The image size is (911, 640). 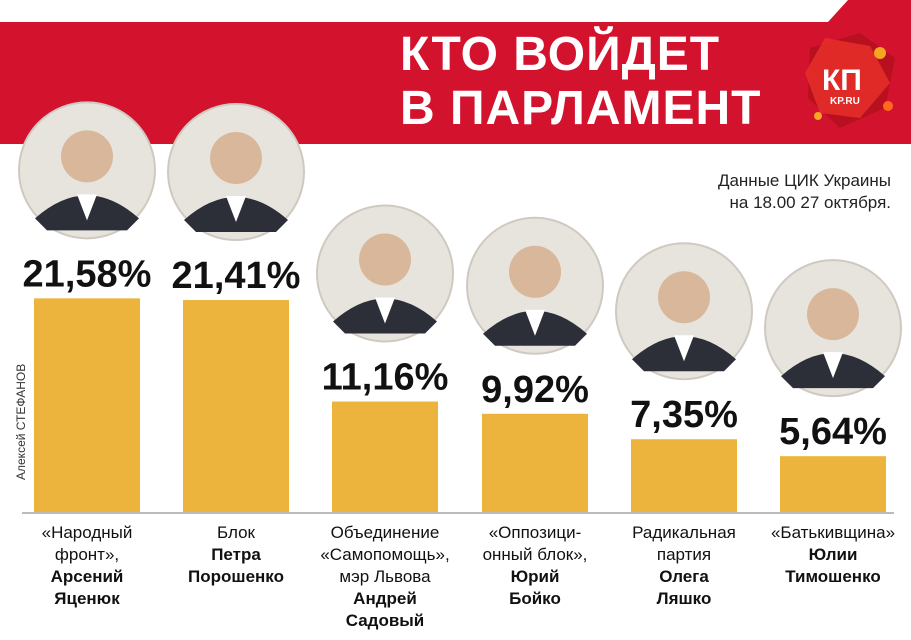 What do you see at coordinates (87, 598) in the screenshot?
I see `category-label-name: Яценюк` at bounding box center [87, 598].